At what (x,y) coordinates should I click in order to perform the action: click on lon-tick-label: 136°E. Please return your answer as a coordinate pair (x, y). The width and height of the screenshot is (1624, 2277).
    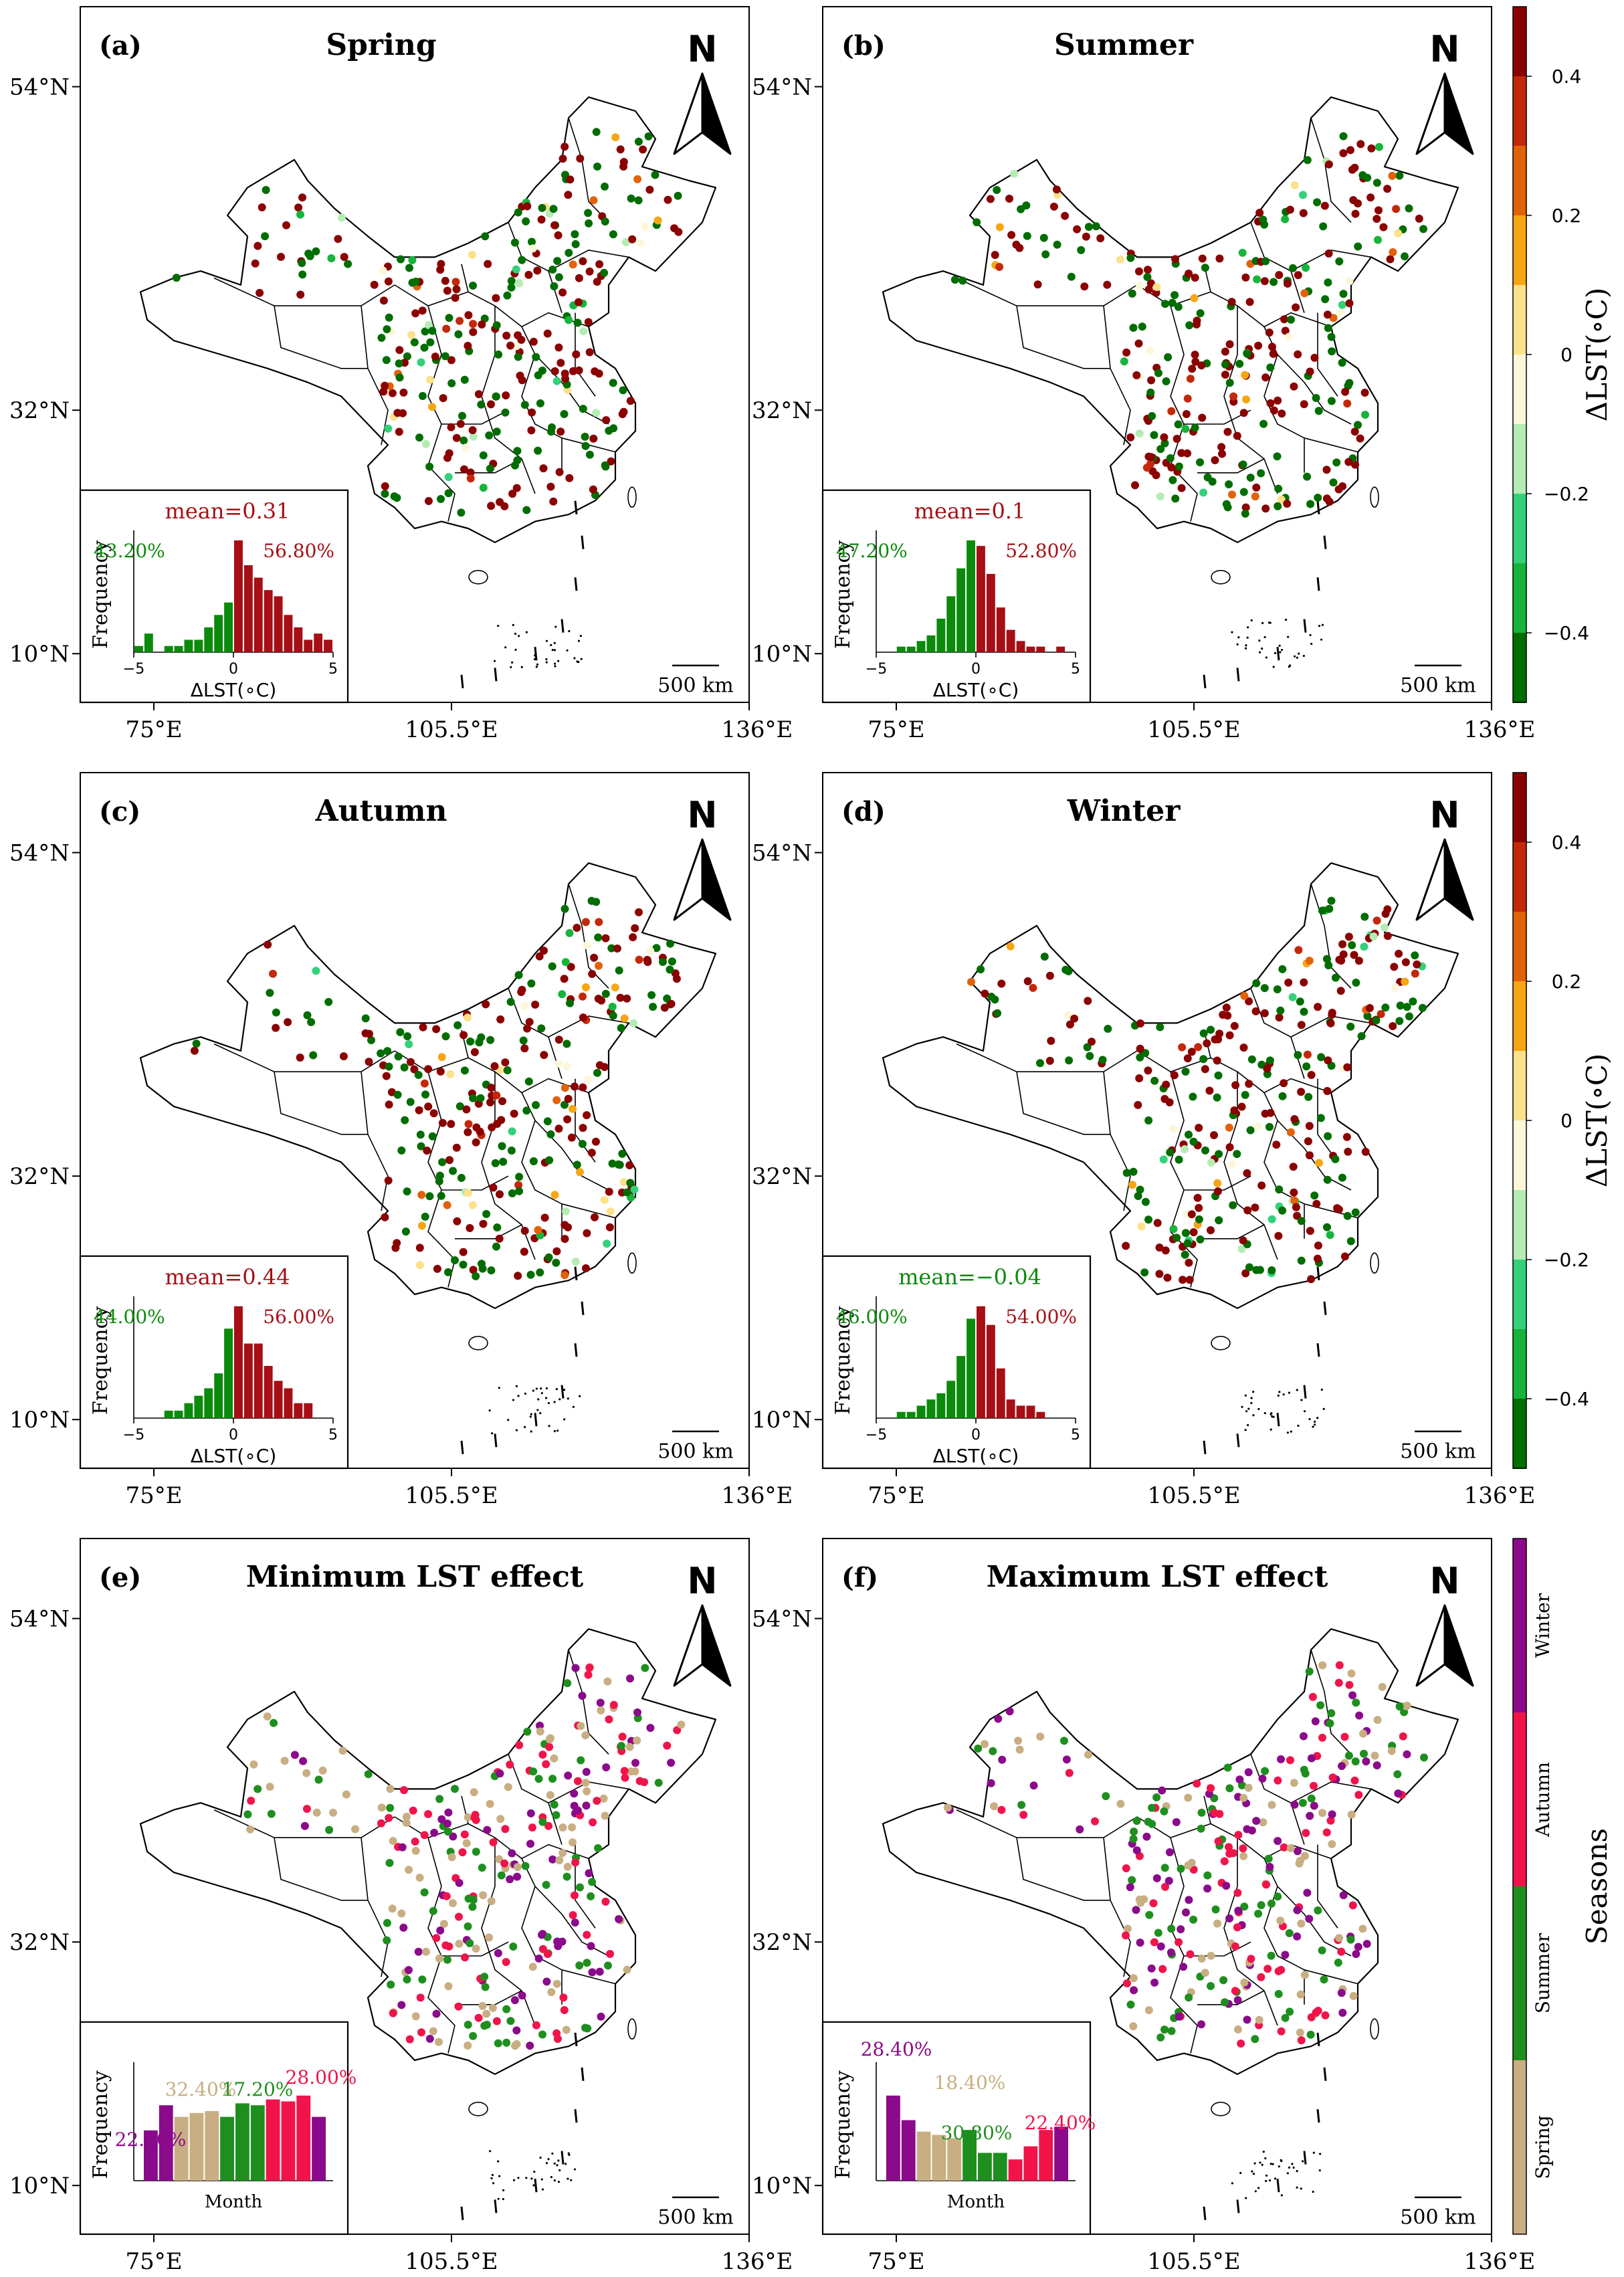
    Looking at the image, I should click on (1500, 2262).